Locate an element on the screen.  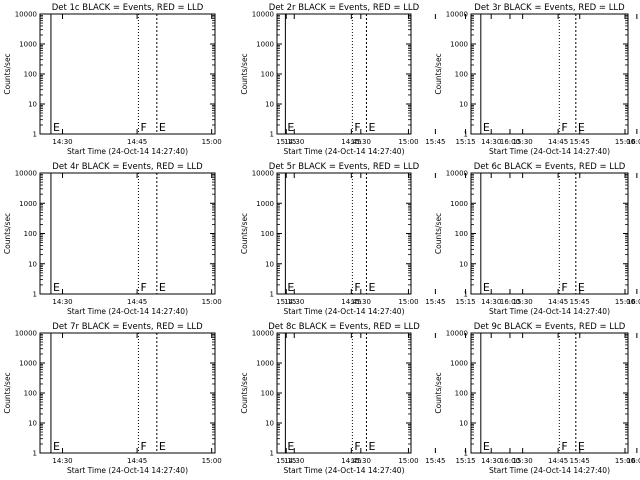
panel-title: Det 7r BLACK = Events, RED = LLD is located at coordinates (127, 327).